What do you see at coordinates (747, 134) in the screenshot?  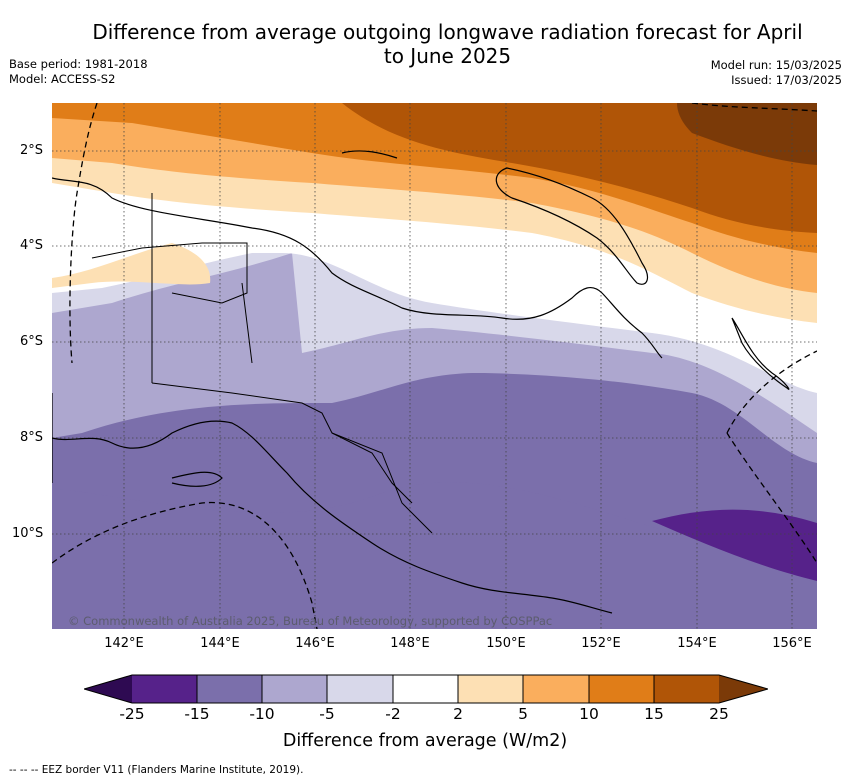 I see `band-above-plus25` at bounding box center [747, 134].